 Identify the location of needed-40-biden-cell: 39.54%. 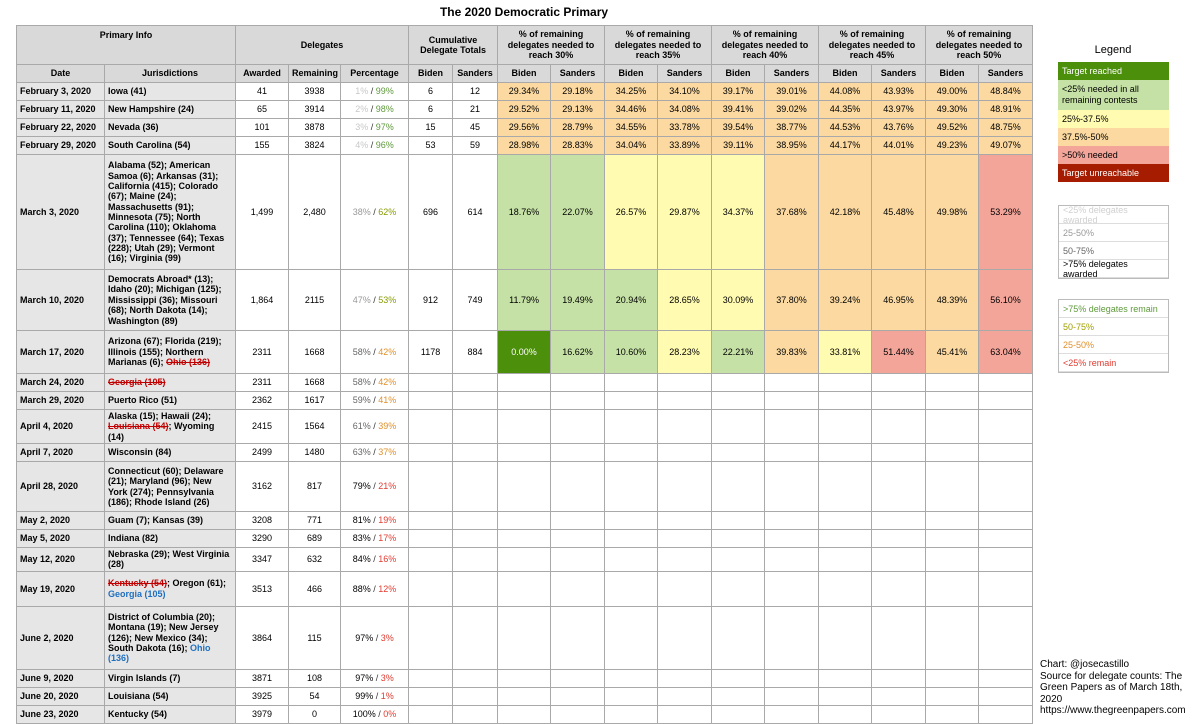
(738, 127).